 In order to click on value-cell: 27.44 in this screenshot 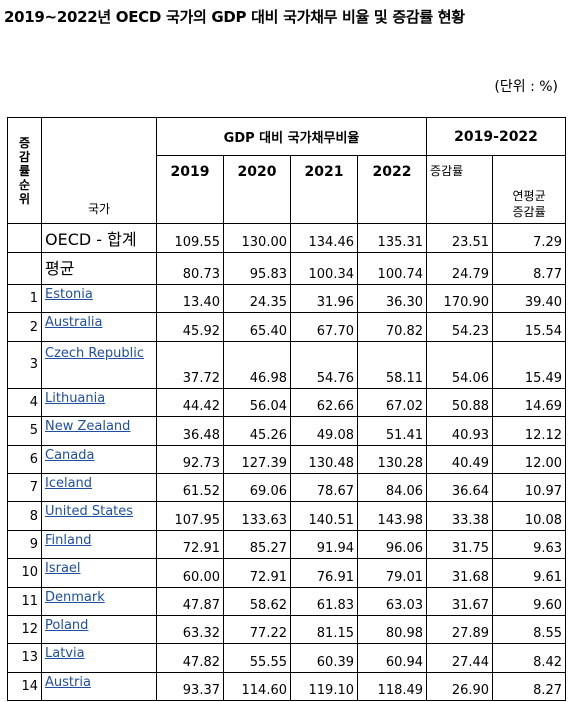, I will do `click(460, 658)`.